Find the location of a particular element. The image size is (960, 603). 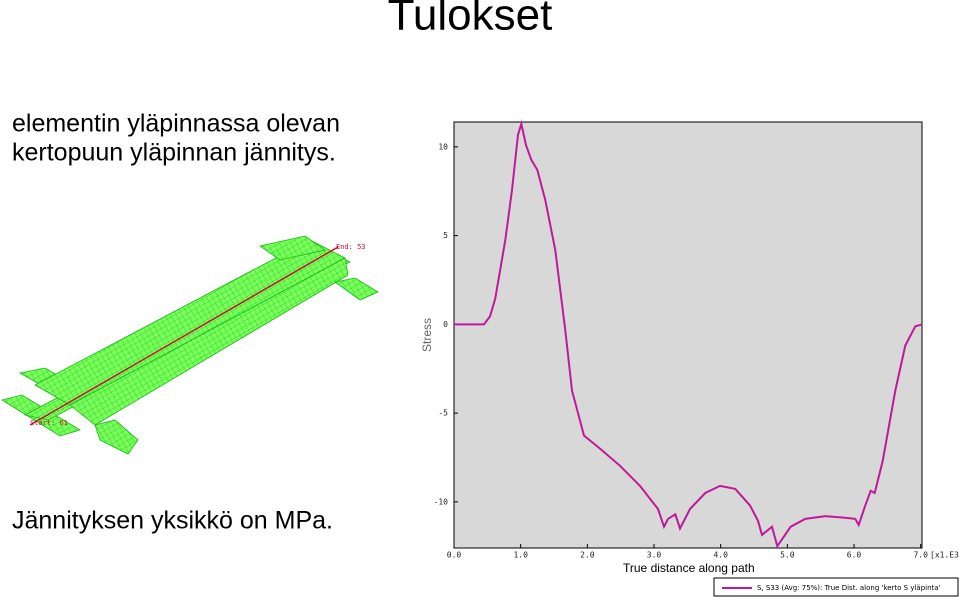

y-tick-label: 5 is located at coordinates (445, 235).